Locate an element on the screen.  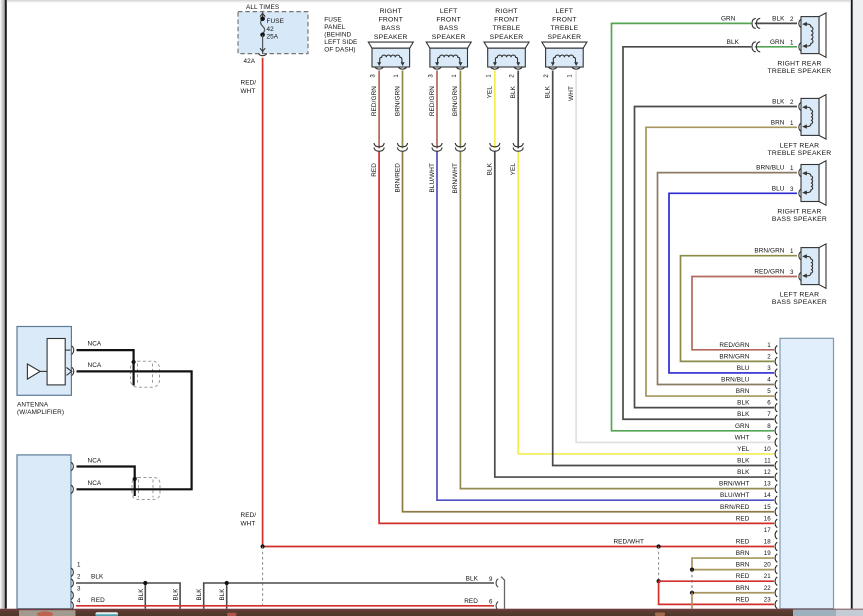
svg-text: LEFT REAR is located at coordinates (800, 145).